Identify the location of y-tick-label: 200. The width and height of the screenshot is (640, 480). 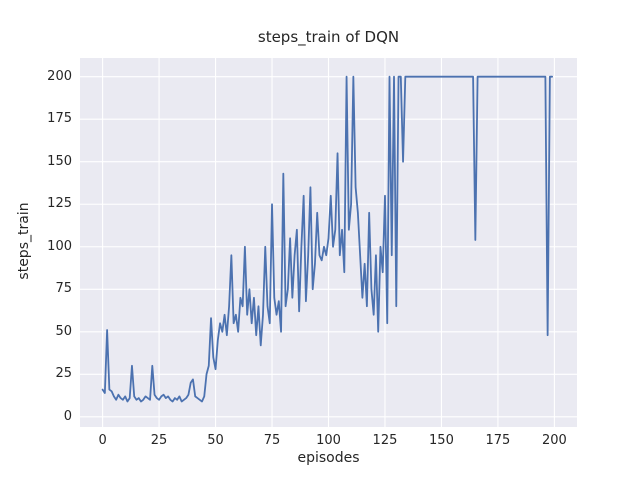
(59, 76).